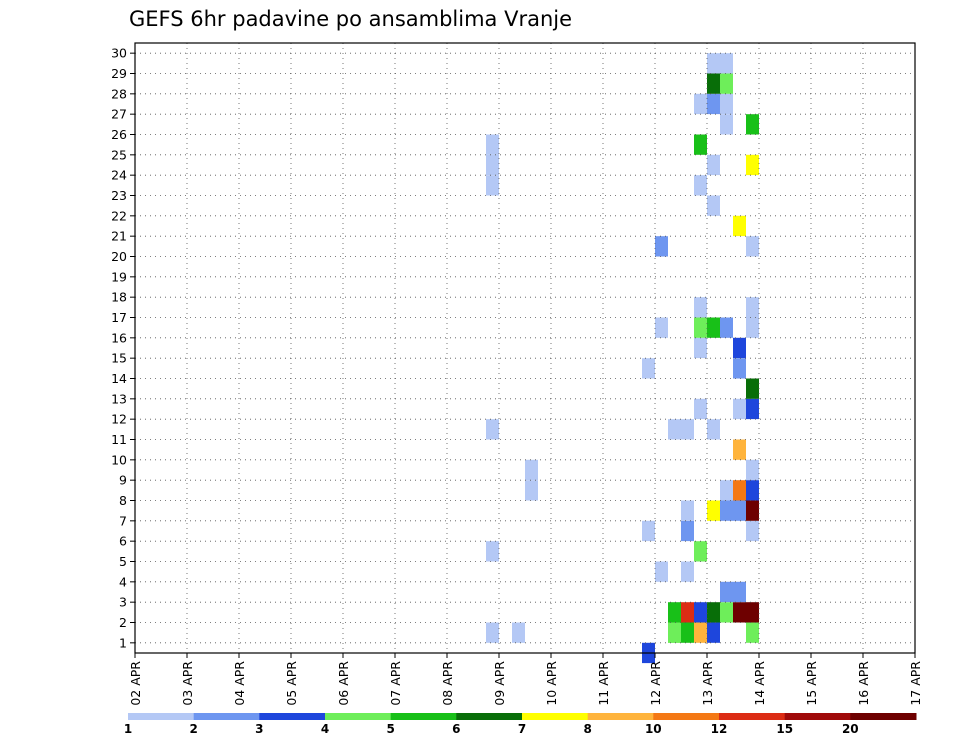  What do you see at coordinates (707, 683) in the screenshot?
I see `x-tick-label: 13 APR` at bounding box center [707, 683].